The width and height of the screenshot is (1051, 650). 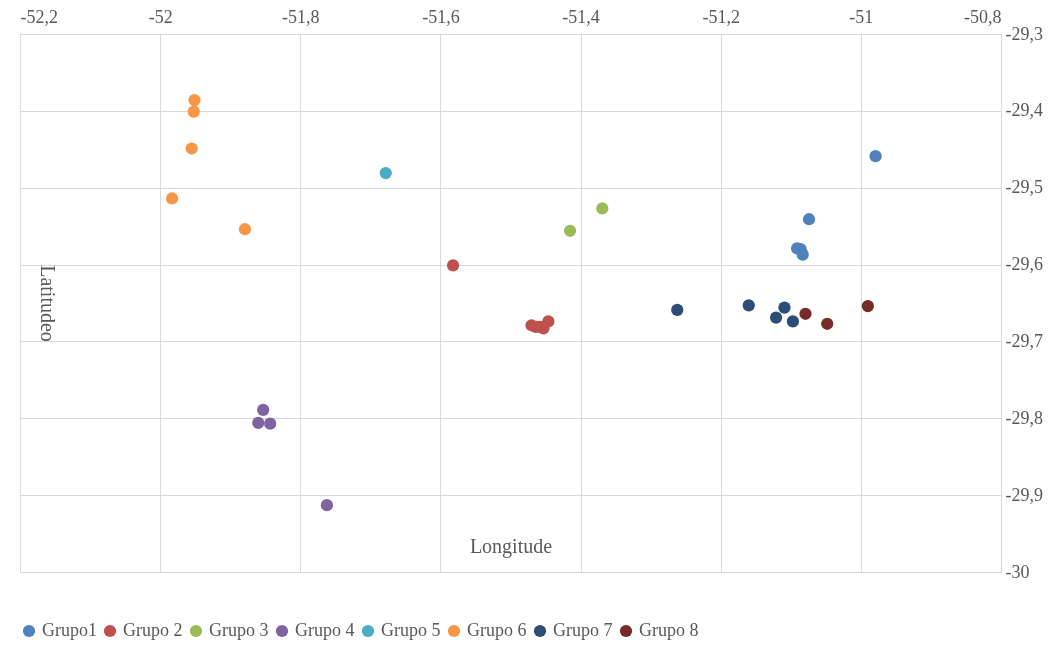 What do you see at coordinates (441, 16) in the screenshot?
I see `x-tick-label: -51,6` at bounding box center [441, 16].